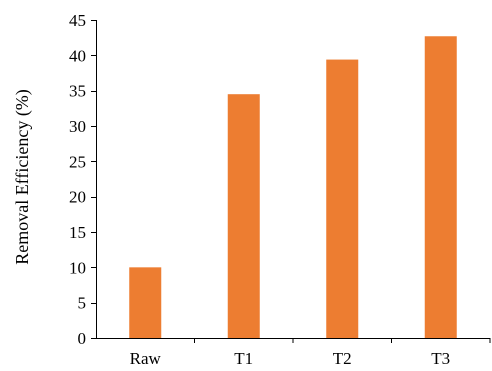 The height and width of the screenshot is (371, 492). Describe the element at coordinates (342, 198) in the screenshot. I see `bar-t2` at that location.